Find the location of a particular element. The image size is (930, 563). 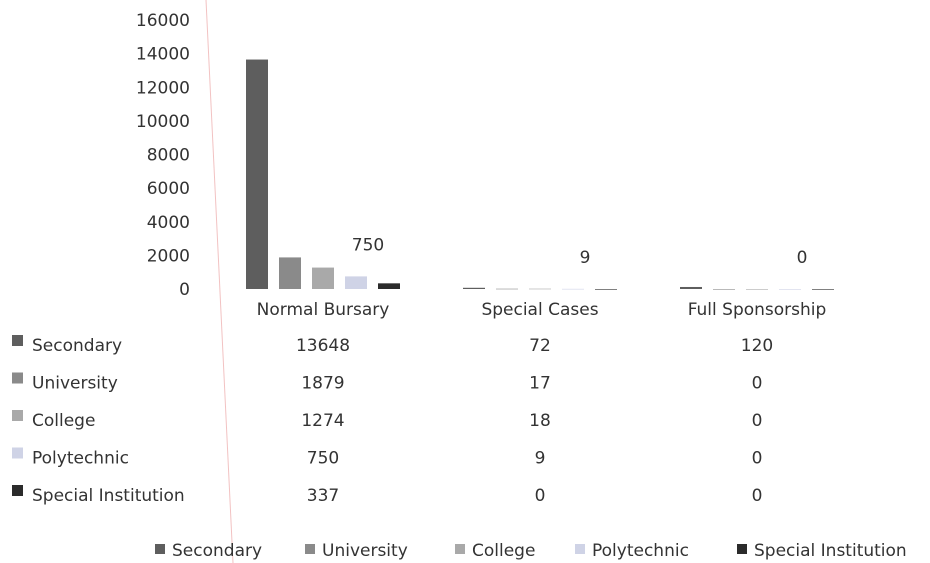

bar-university-special-cases is located at coordinates (507, 289).